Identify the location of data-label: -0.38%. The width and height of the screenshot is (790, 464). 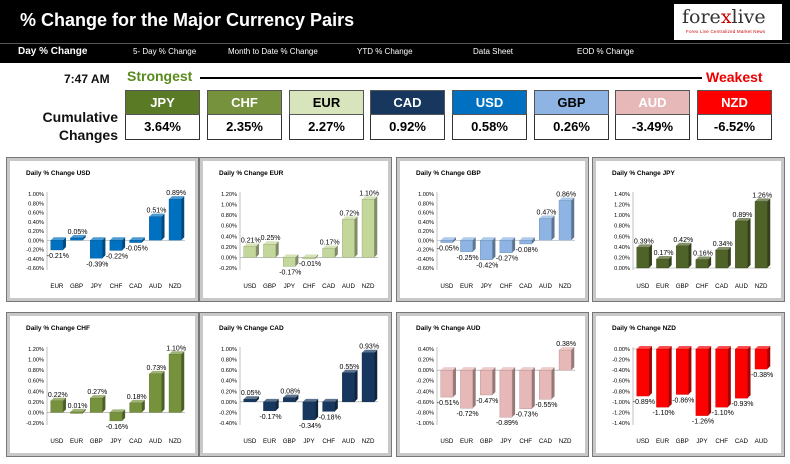
(762, 375).